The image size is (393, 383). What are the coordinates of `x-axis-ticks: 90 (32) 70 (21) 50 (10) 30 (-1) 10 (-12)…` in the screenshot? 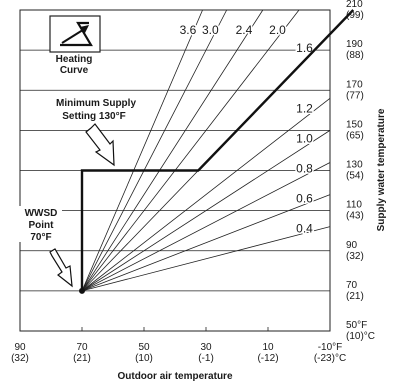 It's located at (178, 353).